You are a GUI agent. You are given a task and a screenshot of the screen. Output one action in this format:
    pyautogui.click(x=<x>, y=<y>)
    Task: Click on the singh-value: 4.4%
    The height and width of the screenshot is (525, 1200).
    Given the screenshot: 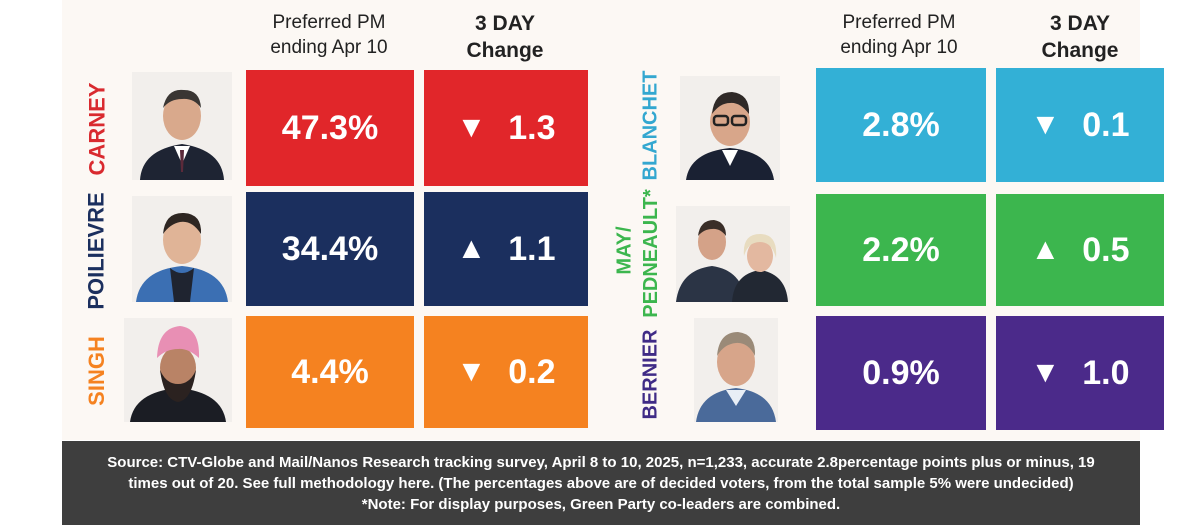 What is the action you would take?
    pyautogui.click(x=330, y=371)
    